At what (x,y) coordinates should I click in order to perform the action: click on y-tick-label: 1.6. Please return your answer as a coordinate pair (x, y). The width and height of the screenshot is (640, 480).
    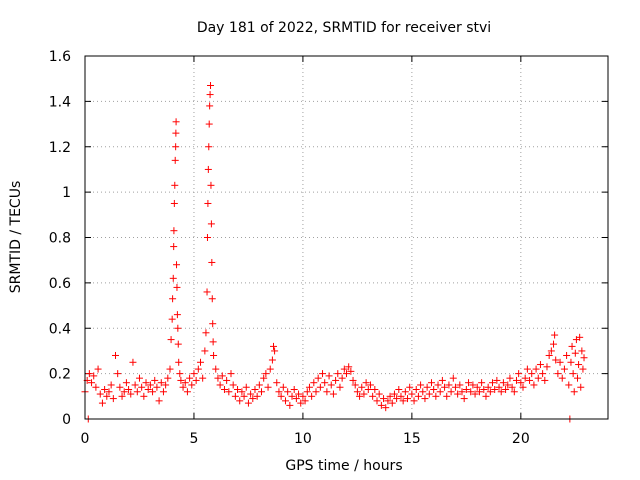
    Looking at the image, I should click on (60, 57).